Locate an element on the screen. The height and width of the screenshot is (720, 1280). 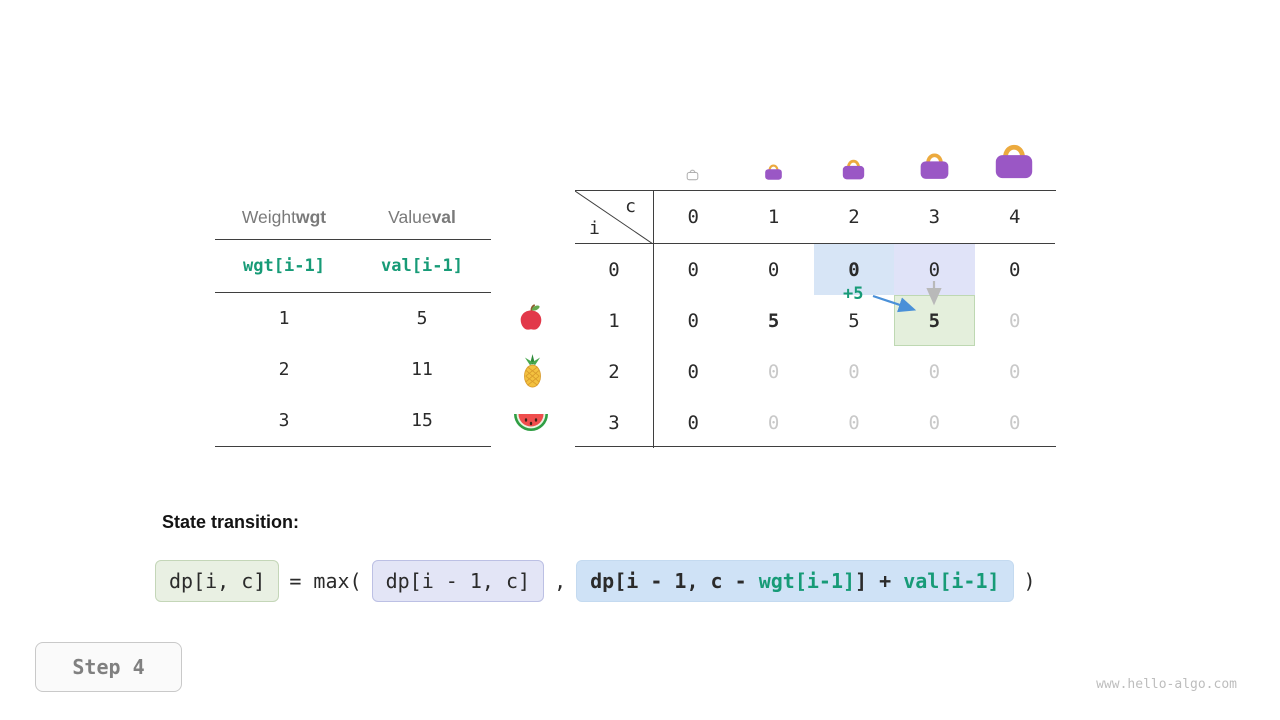
bag-xlarge-icon is located at coordinates (1014, 160).